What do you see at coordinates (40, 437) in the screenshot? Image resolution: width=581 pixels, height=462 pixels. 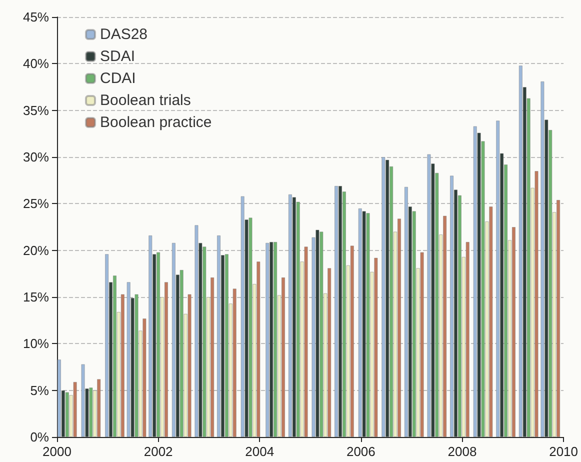 I see `y-tick-label: 0%` at bounding box center [40, 437].